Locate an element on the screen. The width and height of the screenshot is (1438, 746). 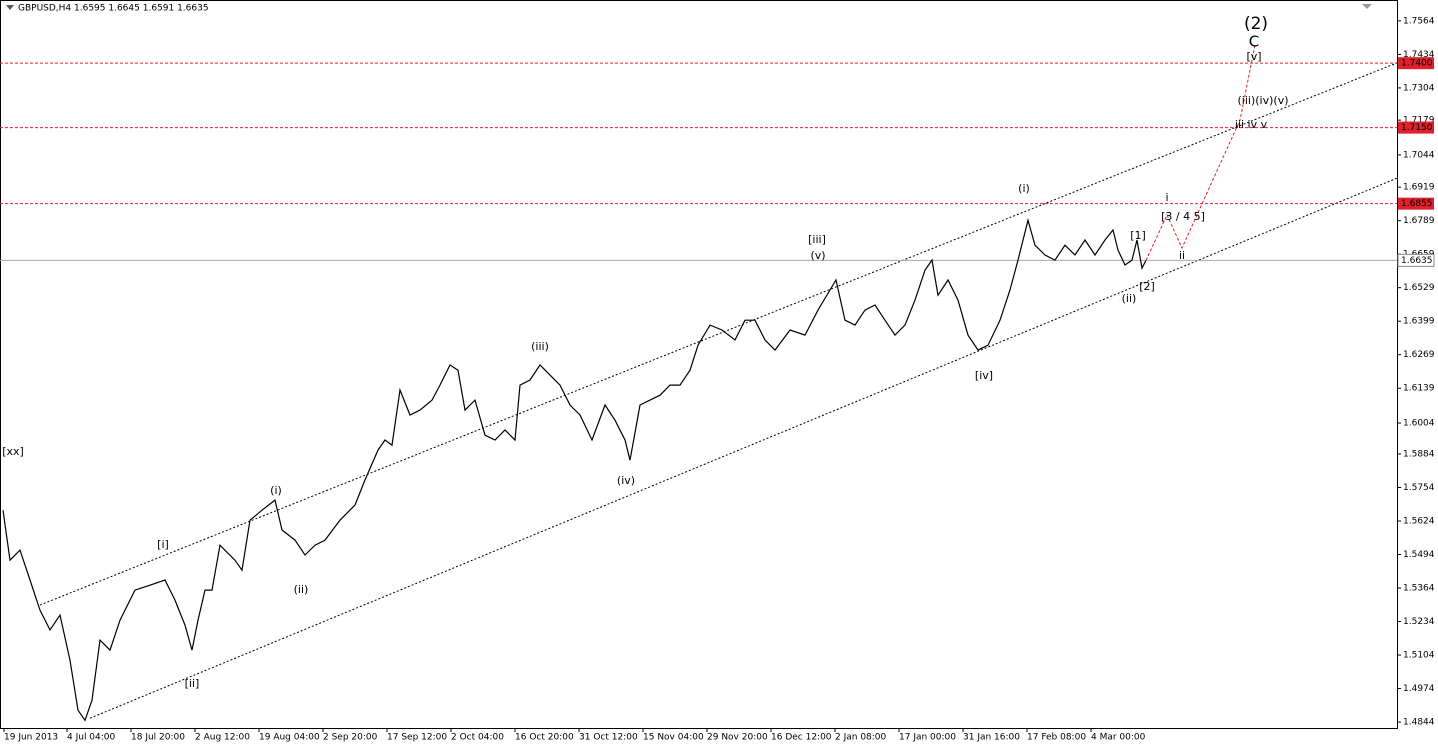
y-tick-label: 1.6919 is located at coordinates (1419, 188).